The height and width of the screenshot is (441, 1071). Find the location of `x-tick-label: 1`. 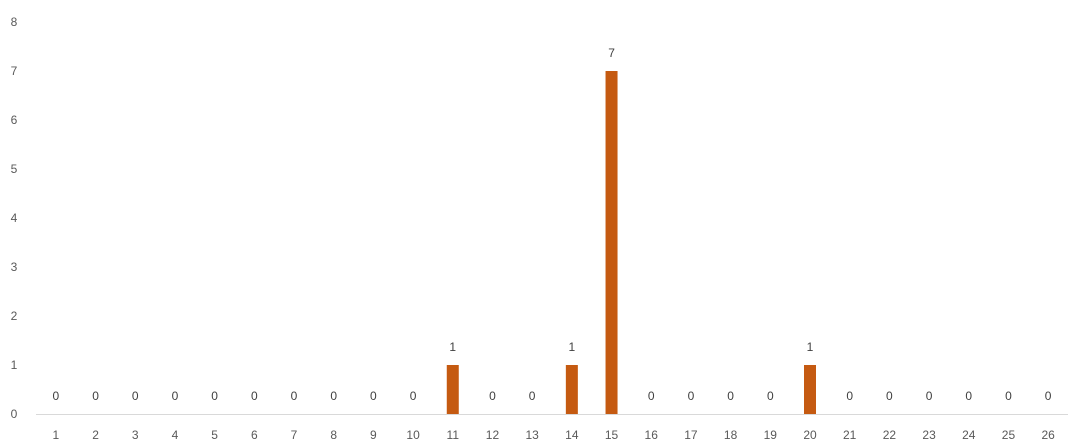

x-tick-label: 1 is located at coordinates (56, 434).